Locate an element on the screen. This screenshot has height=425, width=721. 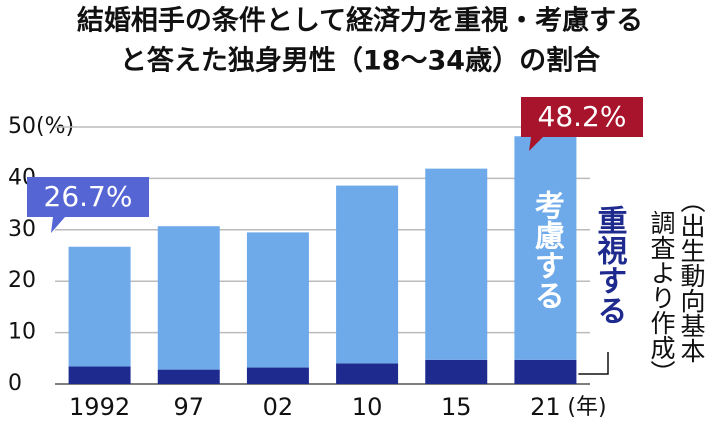
chart-title: 結婚相手の条件として経済力を重視・考慮する is located at coordinates (360, 21).